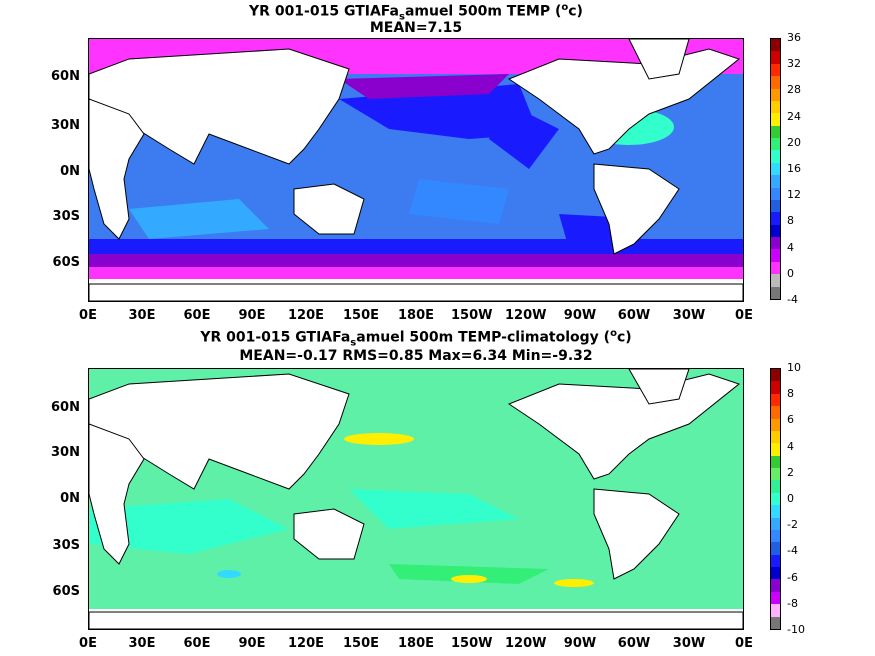 The height and width of the screenshot is (656, 875). I want to click on bottom-xtick-9: 90W, so click(580, 643).